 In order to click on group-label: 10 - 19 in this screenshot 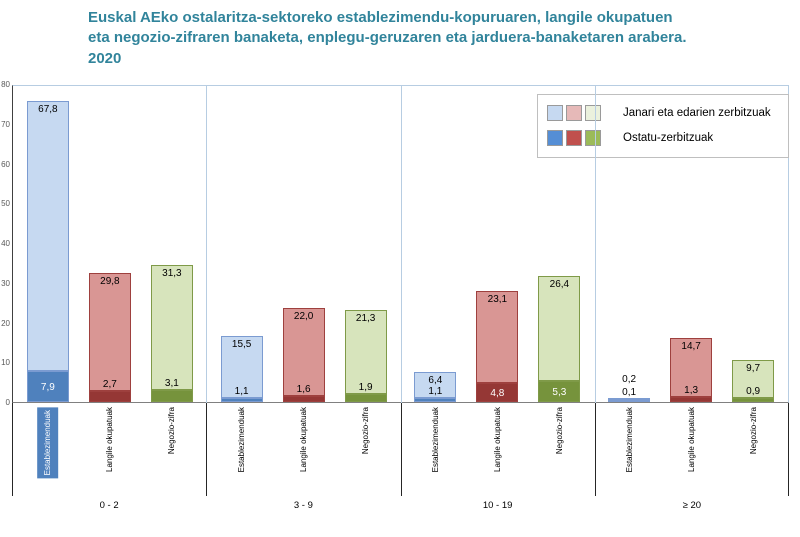, I will do `click(497, 505)`.